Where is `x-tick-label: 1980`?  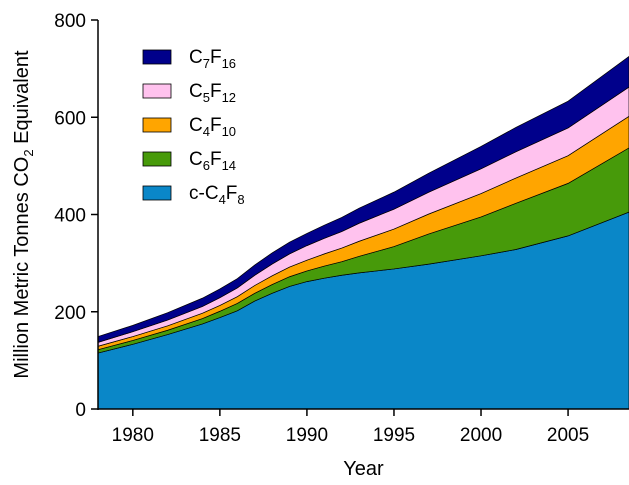 x-tick-label: 1980 is located at coordinates (133, 435).